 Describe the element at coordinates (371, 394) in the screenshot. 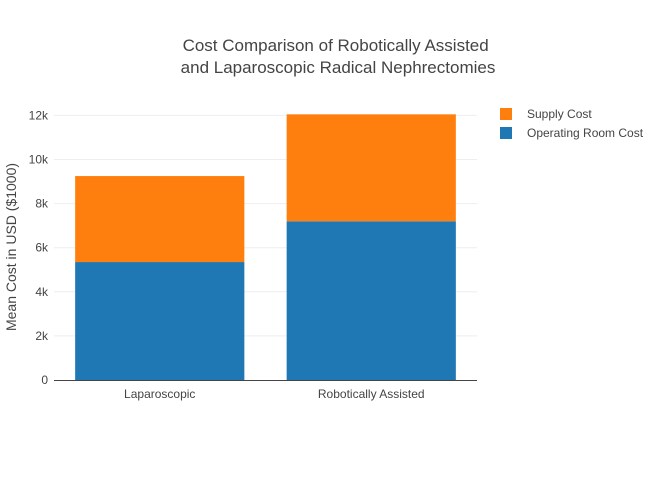

I see `x-tick-label: Robotically Assisted` at that location.